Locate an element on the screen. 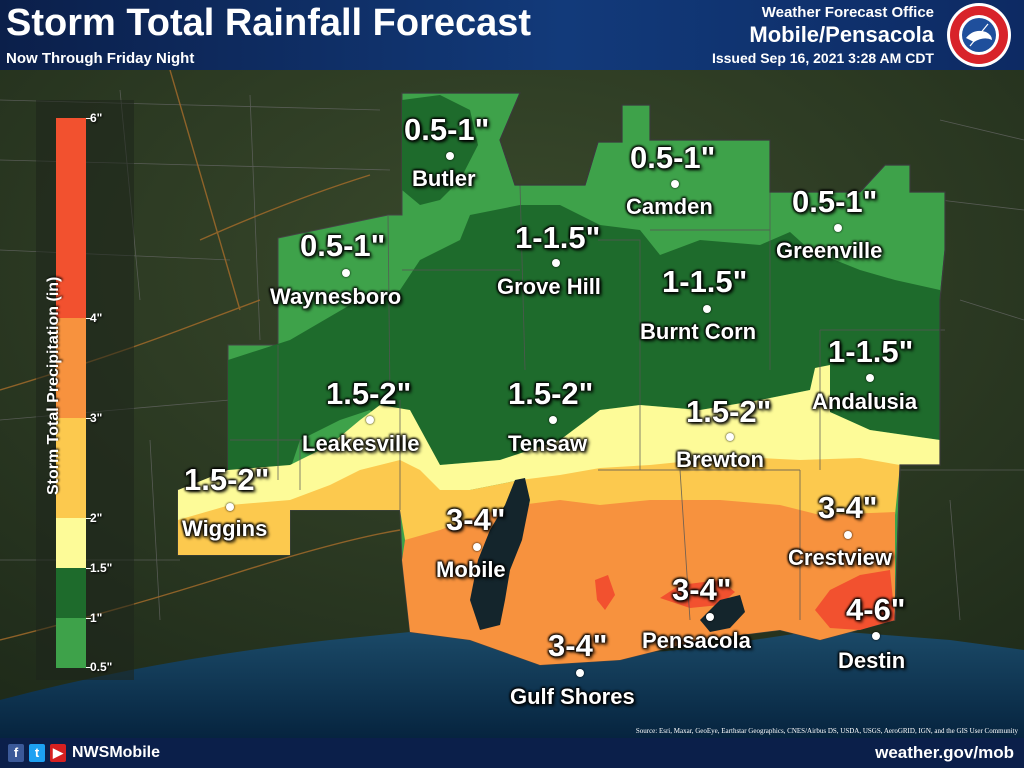 The height and width of the screenshot is (768, 1024). amount-label-gulf-shores: 3-4" is located at coordinates (578, 645).